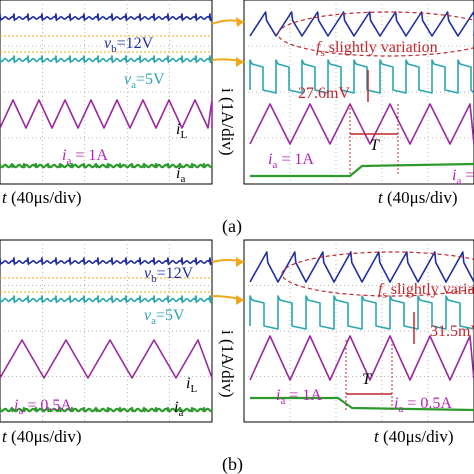 The width and height of the screenshot is (474, 474). I want to click on period-label-b: T, so click(367, 379).